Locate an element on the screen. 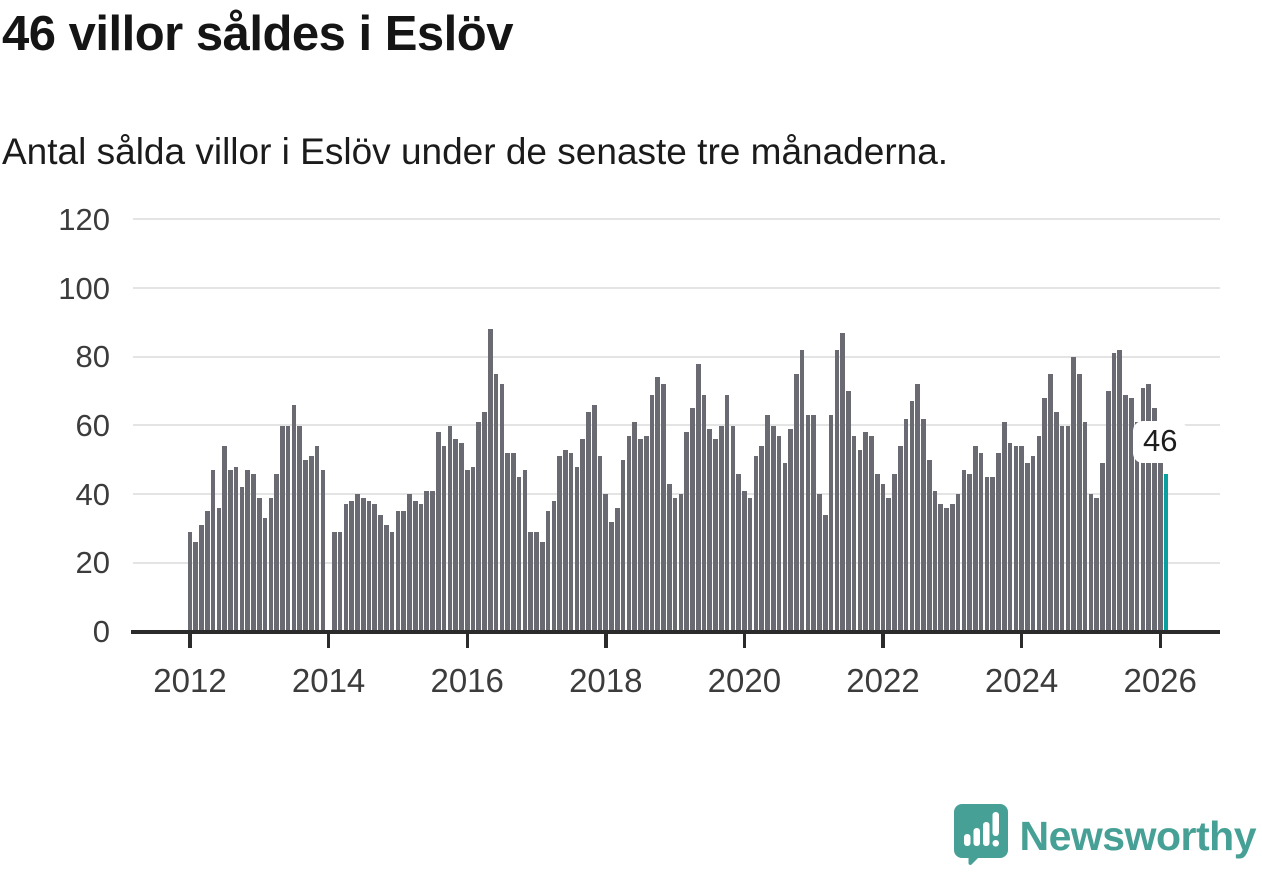 This screenshot has width=1262, height=879. x-axis-tick-2022 is located at coordinates (883, 641).